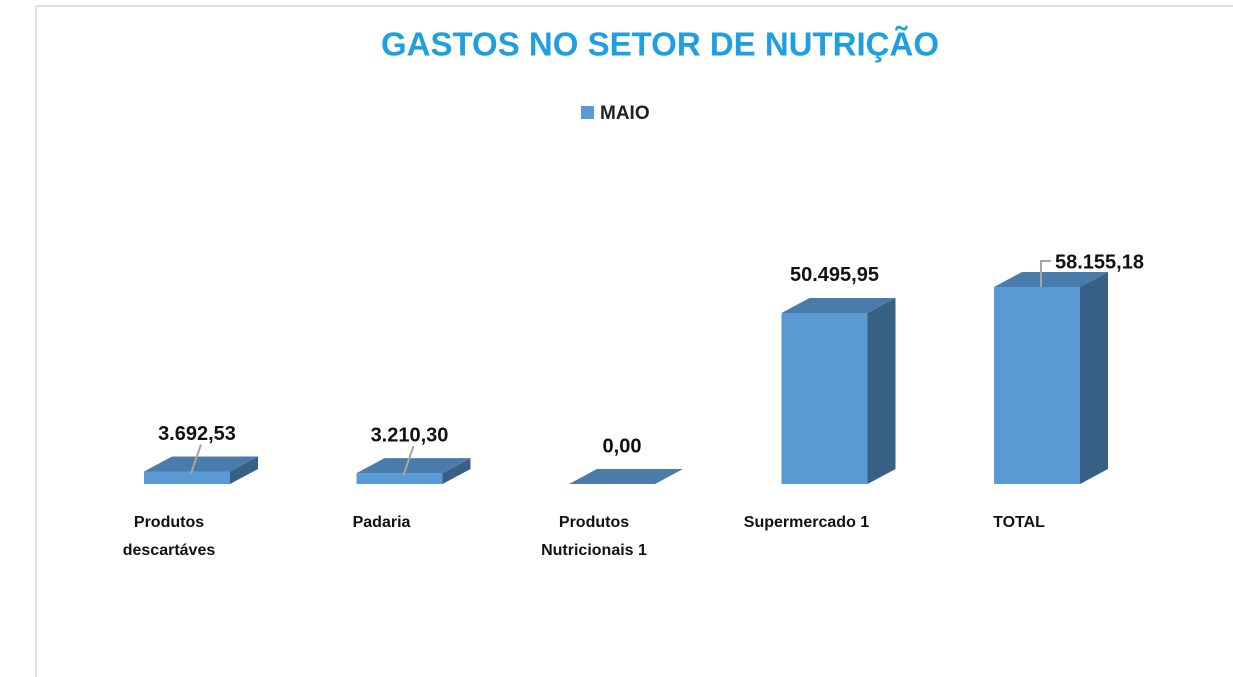  I want to click on value-label: 58.155,18, so click(1099, 262).